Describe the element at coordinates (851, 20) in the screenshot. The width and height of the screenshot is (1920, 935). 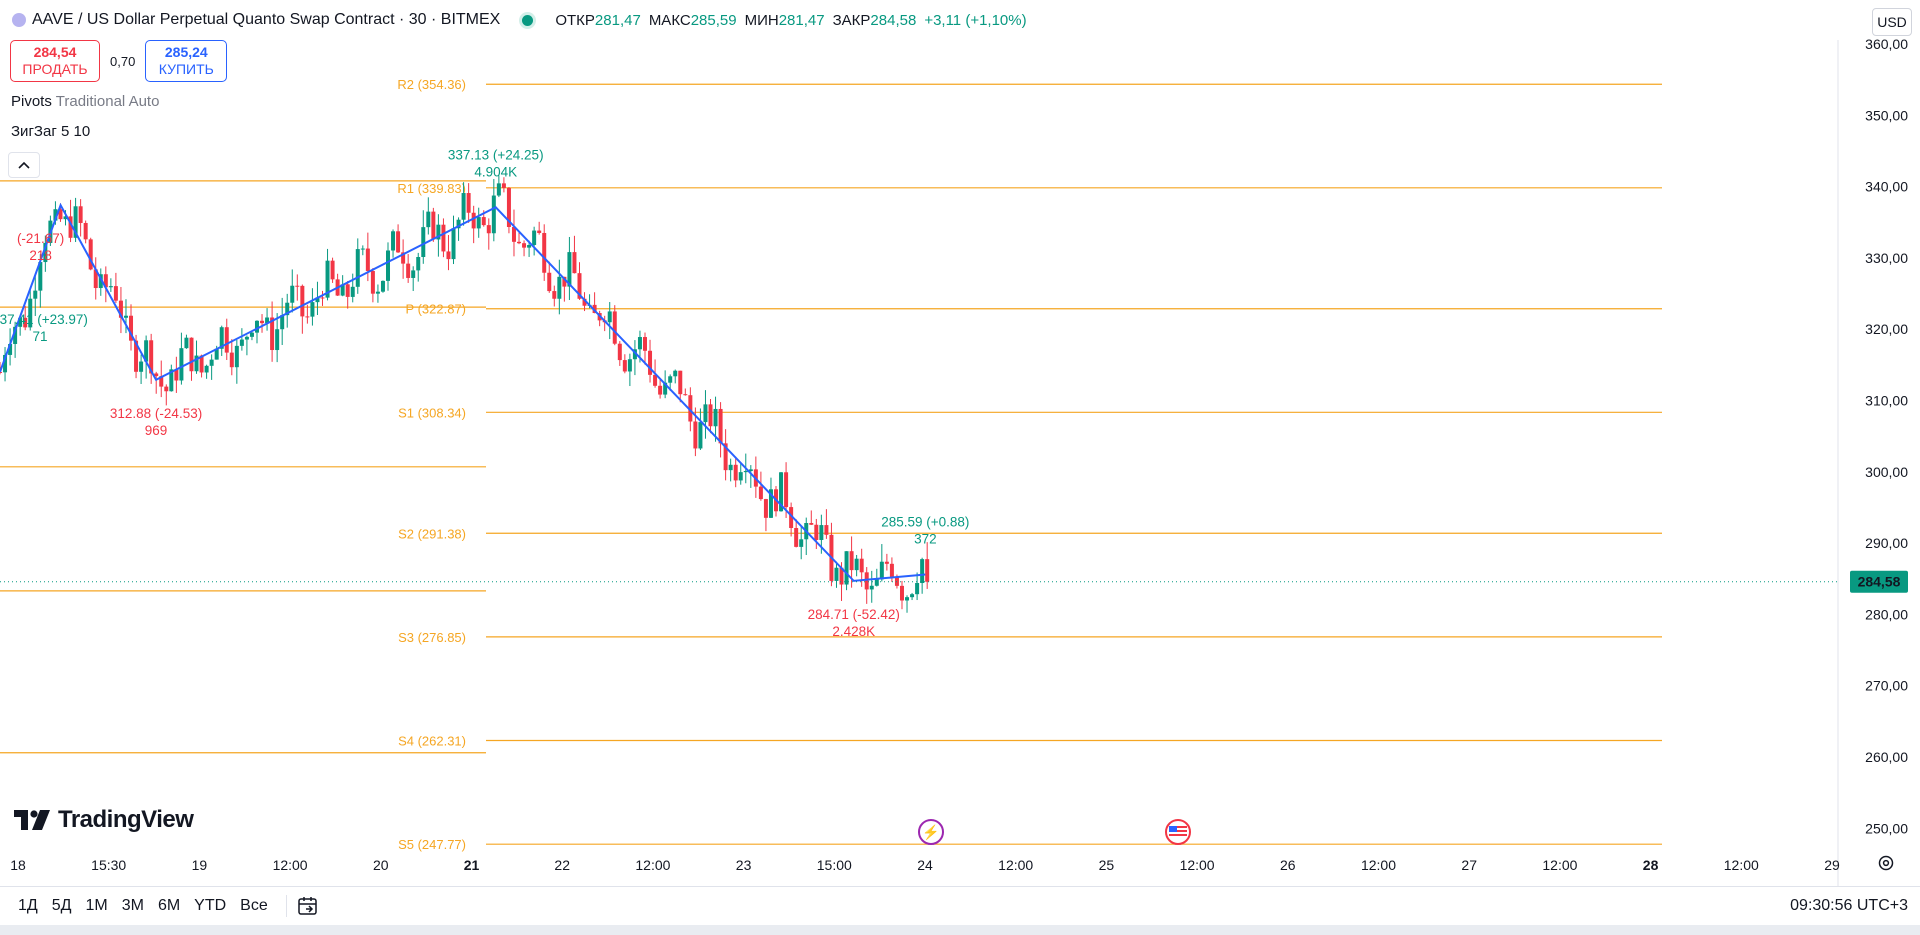
I see `close-label: ЗАКР` at that location.